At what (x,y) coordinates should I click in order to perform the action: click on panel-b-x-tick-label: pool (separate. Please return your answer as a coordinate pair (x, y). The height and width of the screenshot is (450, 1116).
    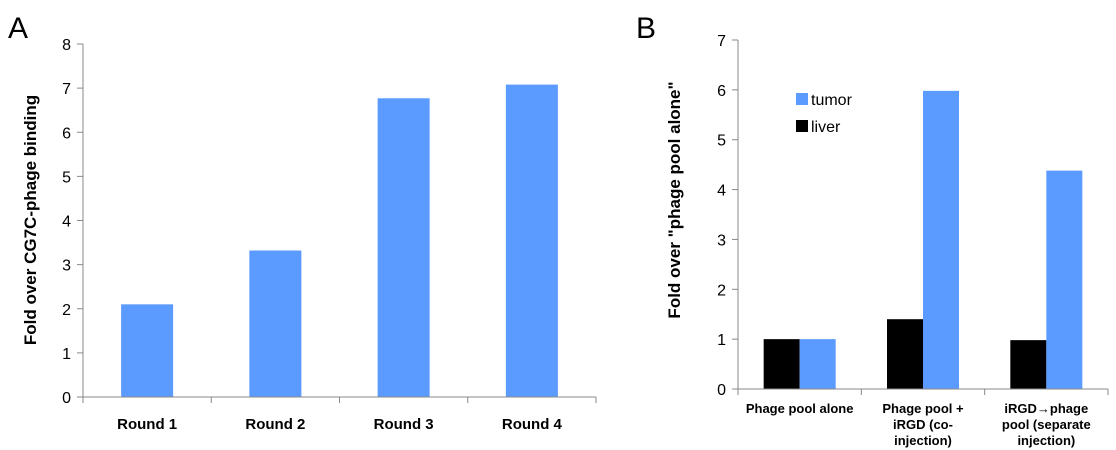
    Looking at the image, I should click on (1046, 424).